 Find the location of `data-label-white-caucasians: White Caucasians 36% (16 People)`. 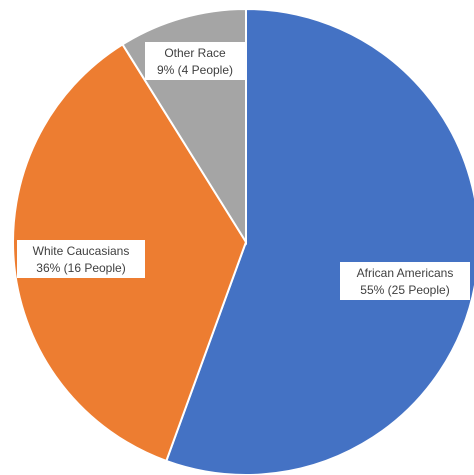

data-label-white-caucasians: White Caucasians 36% (16 People) is located at coordinates (81, 259).